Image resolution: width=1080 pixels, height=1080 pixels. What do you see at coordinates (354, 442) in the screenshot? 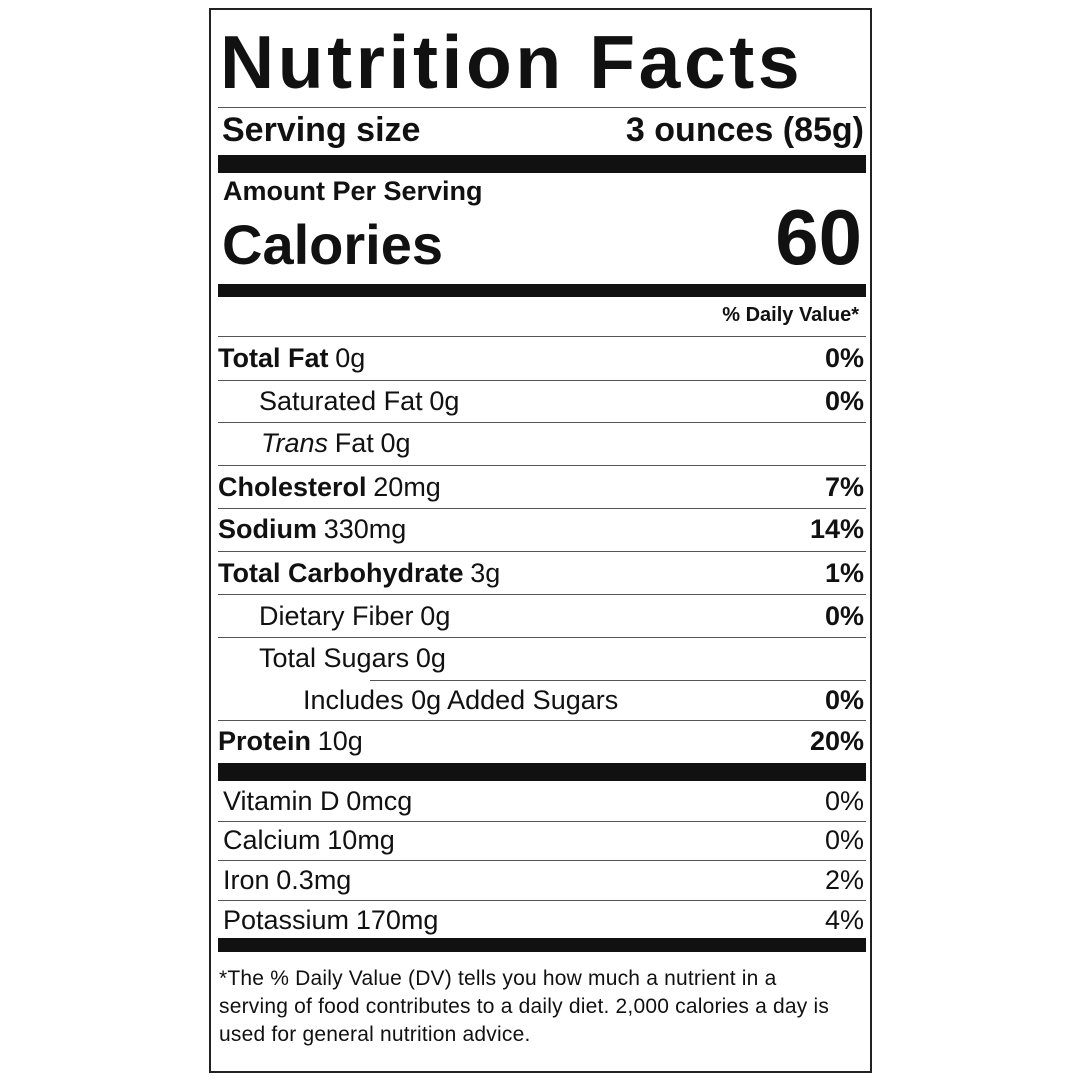
I see `nutrient-name: Fat` at bounding box center [354, 442].